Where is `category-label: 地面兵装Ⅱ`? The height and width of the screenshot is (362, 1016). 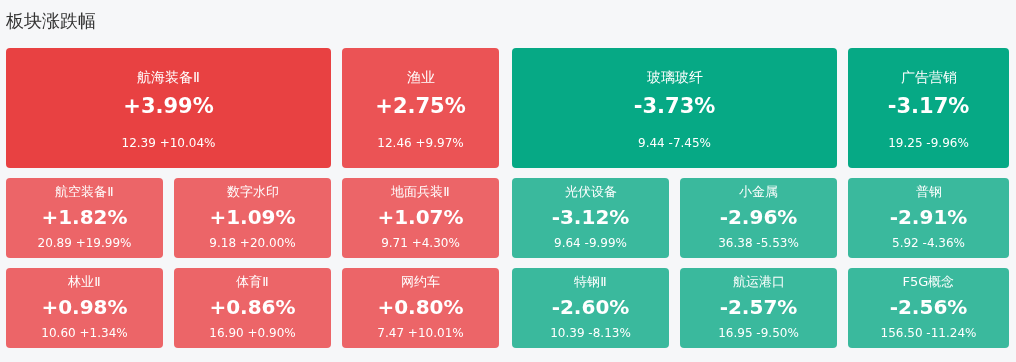
category-label: 地面兵装Ⅱ is located at coordinates (420, 192).